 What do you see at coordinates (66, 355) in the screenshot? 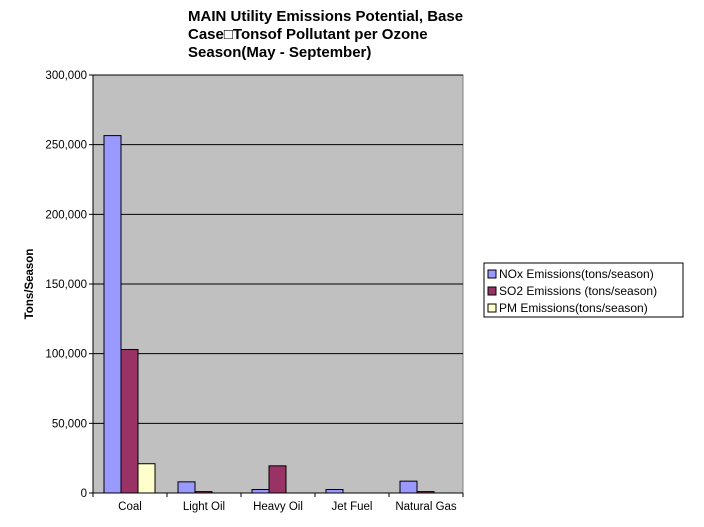
I see `y-tick-label: 100,000` at bounding box center [66, 355].